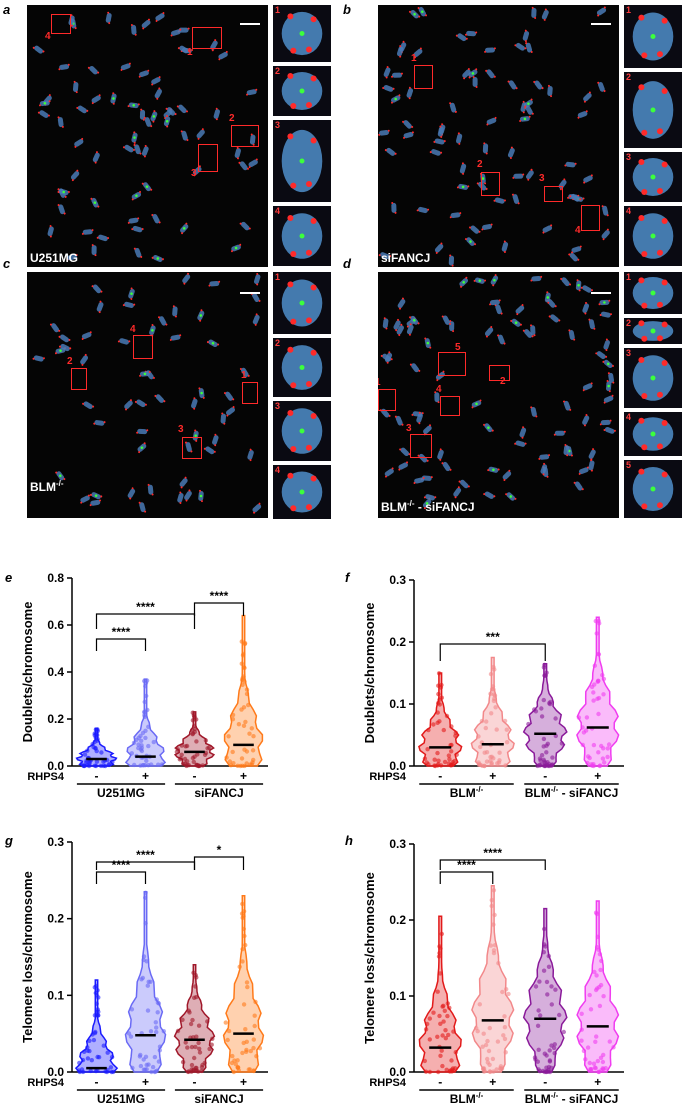  Describe the element at coordinates (302, 91) in the screenshot. I see `inset-image: 2` at that location.